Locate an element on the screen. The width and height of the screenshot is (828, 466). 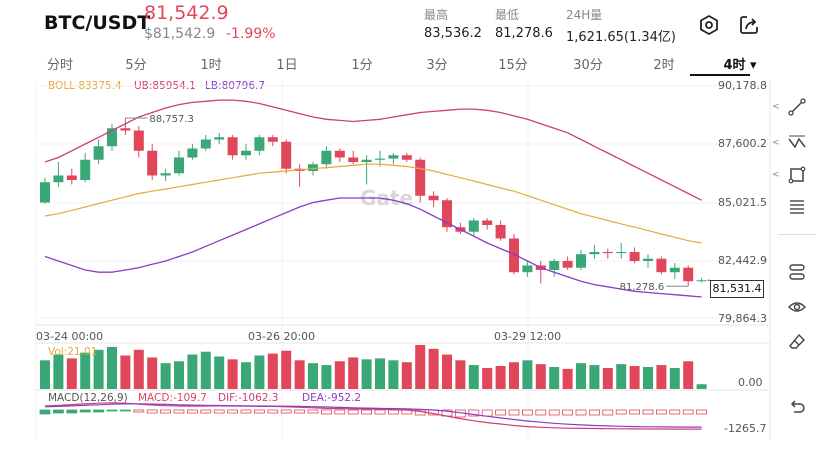
zigzag-icon is located at coordinates (797, 143).